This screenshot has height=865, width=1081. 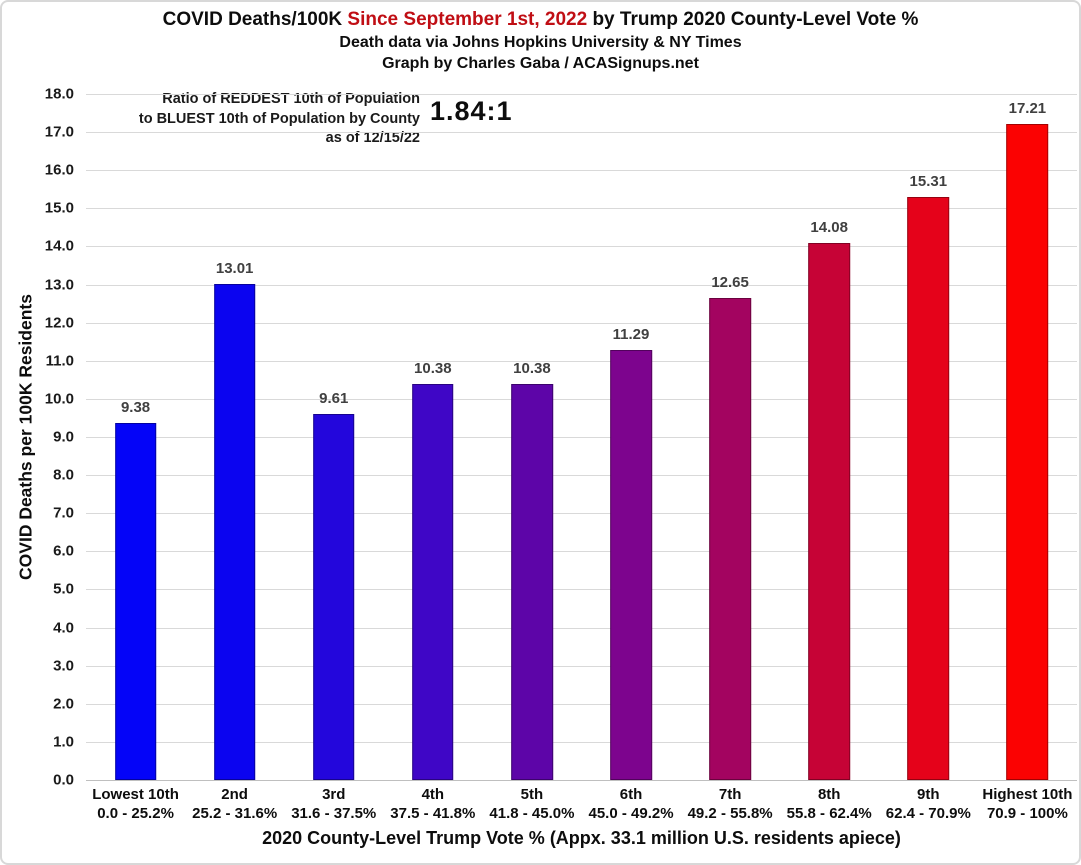 I want to click on bar-8th, so click(x=829, y=511).